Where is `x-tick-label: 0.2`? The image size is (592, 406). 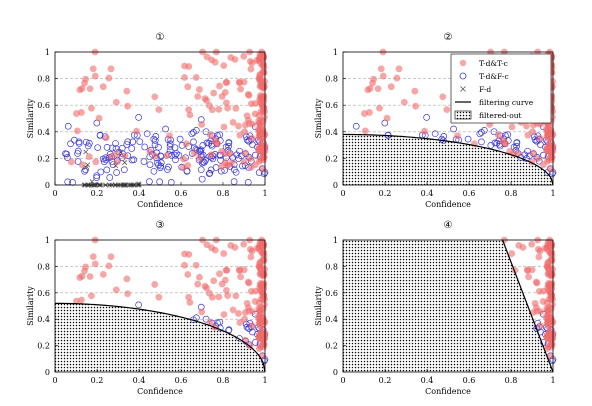
x-tick-label: 0.2 is located at coordinates (385, 193).